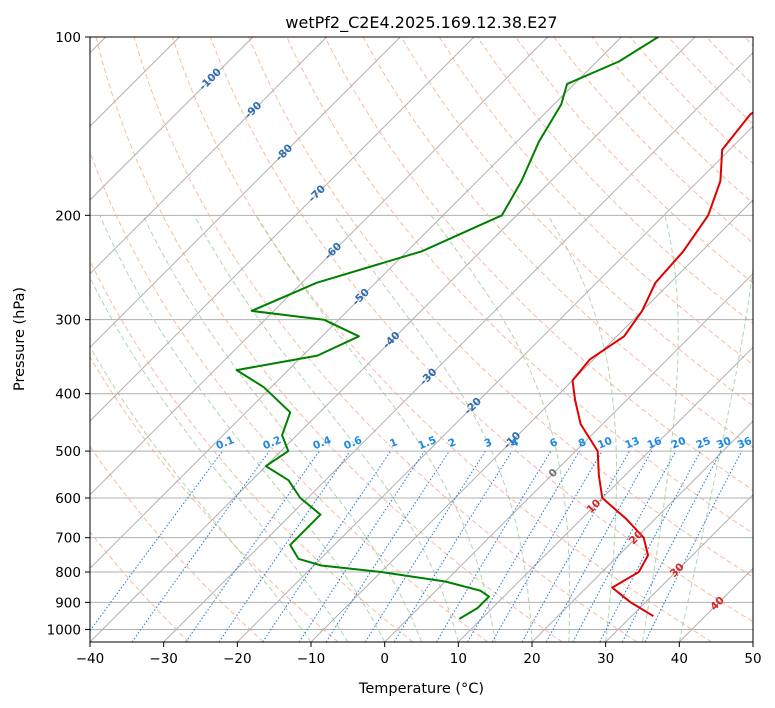 The width and height of the screenshot is (775, 708). What do you see at coordinates (421, 23) in the screenshot?
I see `chart-title: wetPf2_C2E4.2025.169.12.38.E27` at bounding box center [421, 23].